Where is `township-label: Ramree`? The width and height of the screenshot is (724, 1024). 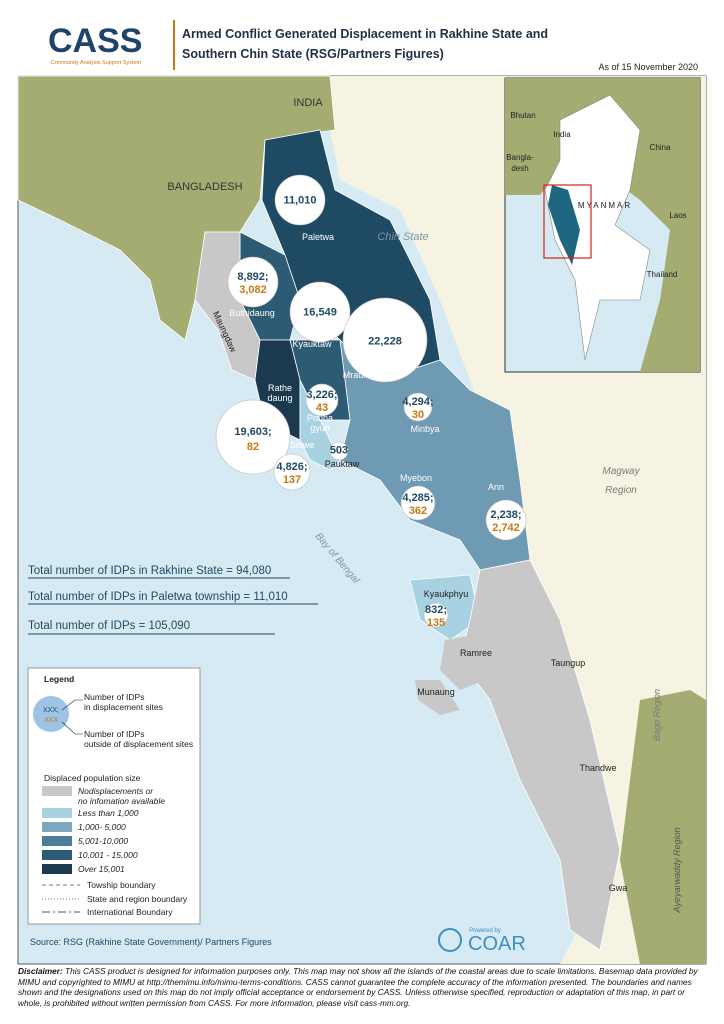 township-label: Ramree is located at coordinates (476, 653).